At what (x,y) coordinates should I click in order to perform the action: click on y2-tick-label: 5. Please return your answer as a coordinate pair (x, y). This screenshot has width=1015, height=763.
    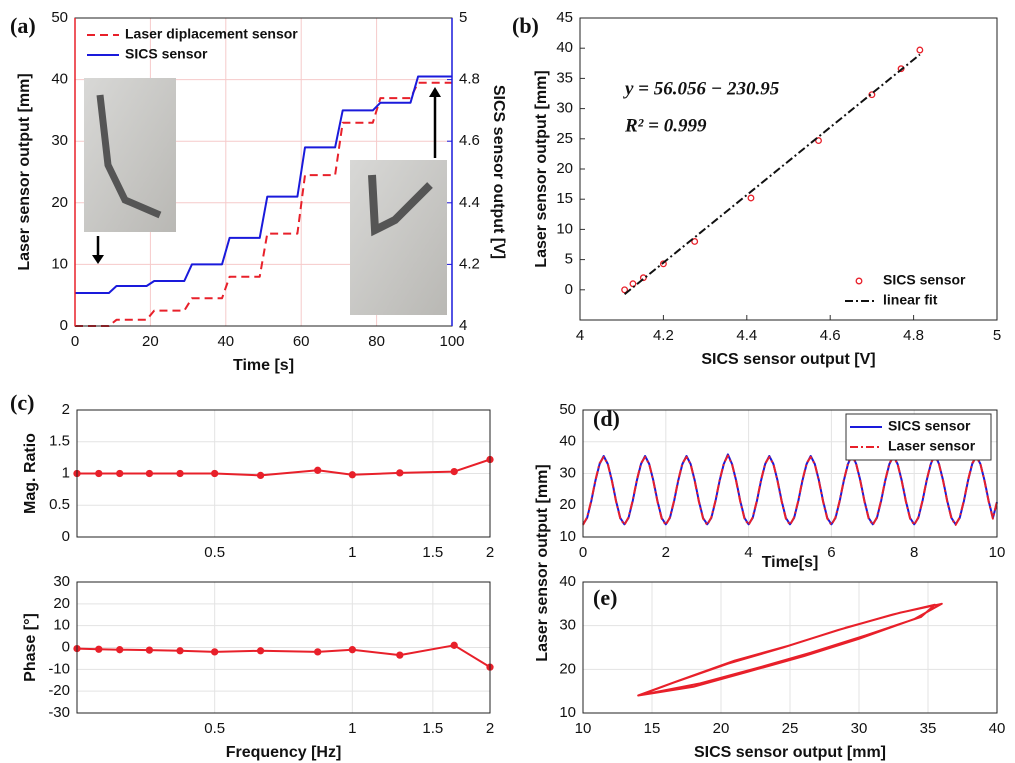
    Looking at the image, I should click on (463, 17).